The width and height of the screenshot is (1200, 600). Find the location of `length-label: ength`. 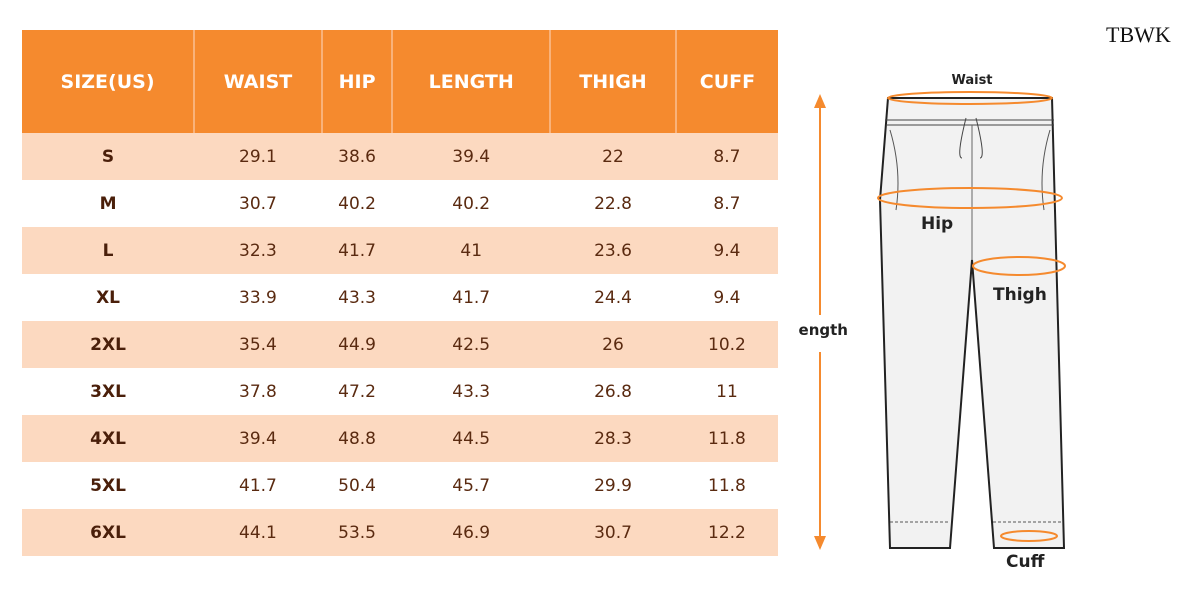

length-label: ength is located at coordinates (823, 330).